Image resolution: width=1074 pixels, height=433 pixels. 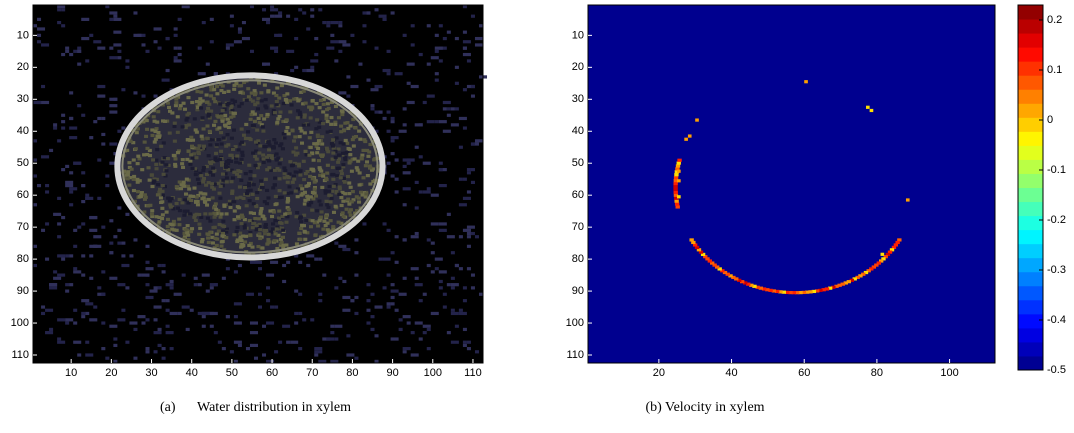 I want to click on x-tick-label: 110, so click(x=473, y=373).